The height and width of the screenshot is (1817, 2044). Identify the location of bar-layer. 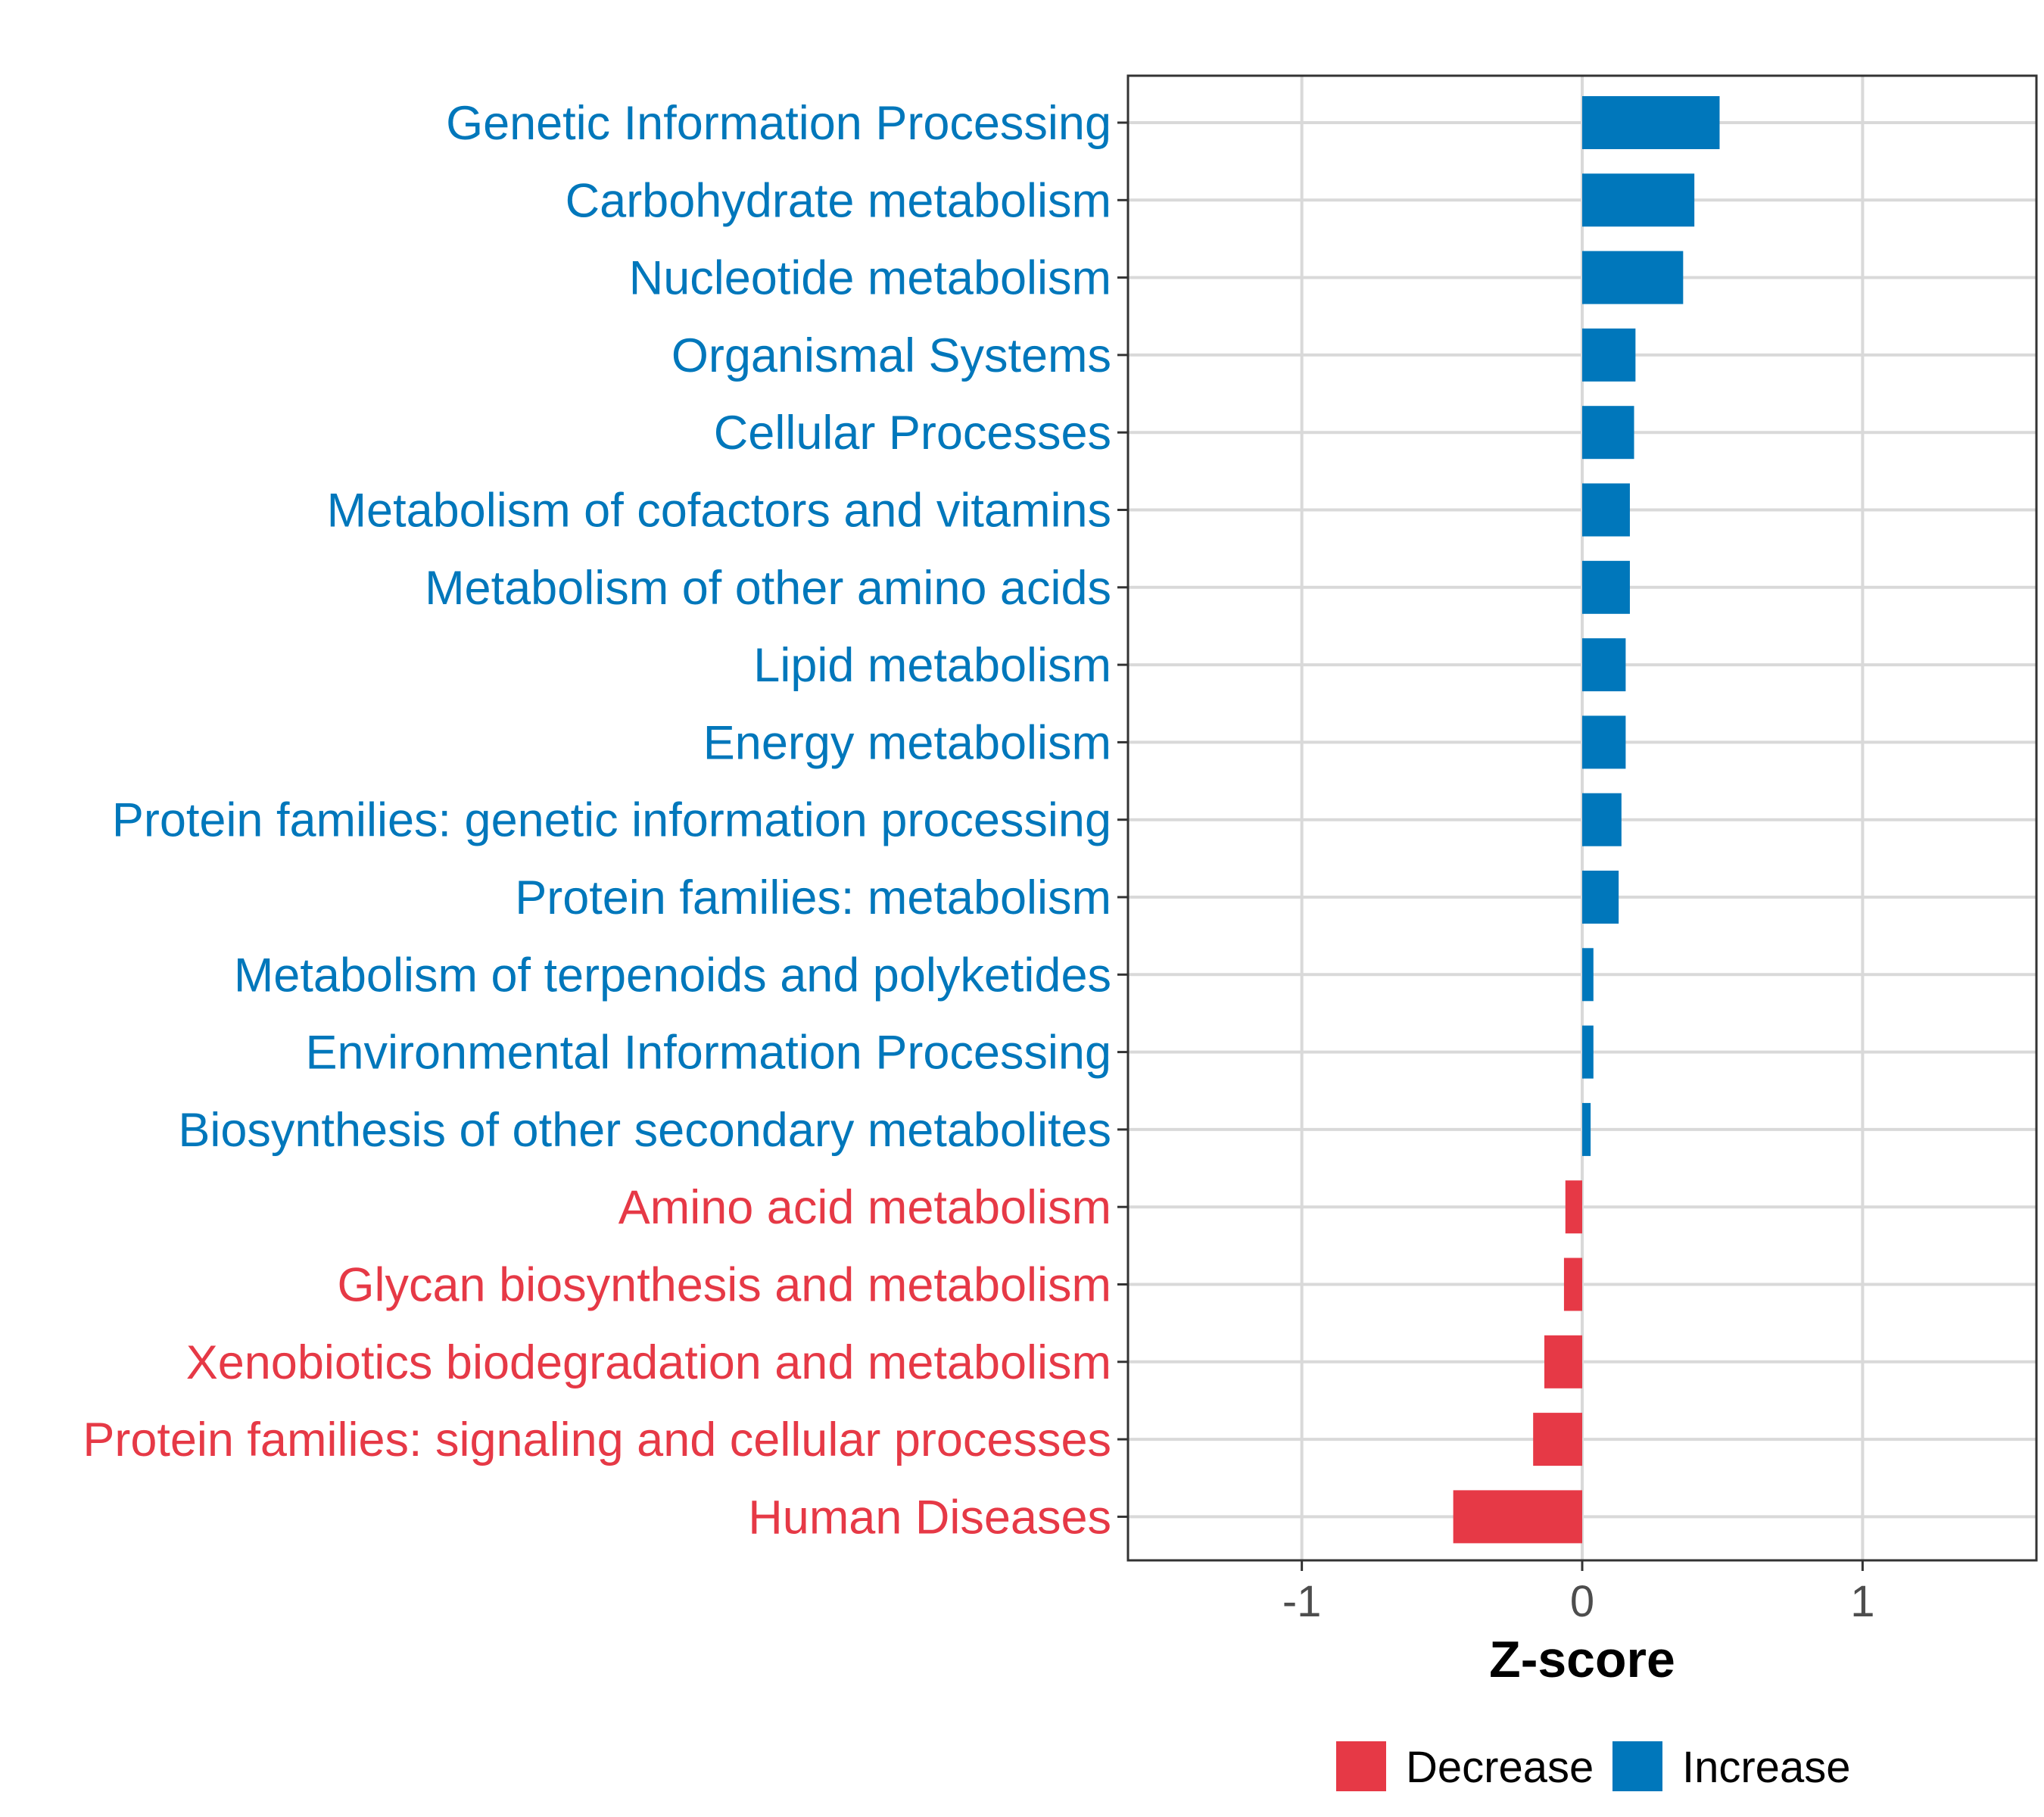
(1586, 820).